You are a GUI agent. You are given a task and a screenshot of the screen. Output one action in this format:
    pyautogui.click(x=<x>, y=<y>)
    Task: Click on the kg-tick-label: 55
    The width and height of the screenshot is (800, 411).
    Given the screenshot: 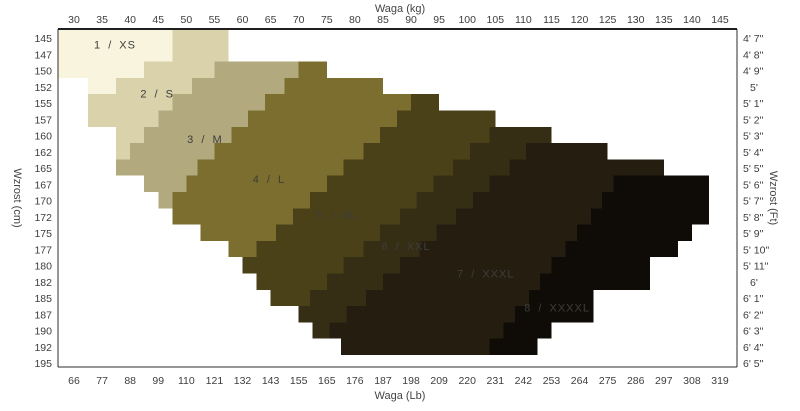 What is the action you would take?
    pyautogui.click(x=215, y=20)
    